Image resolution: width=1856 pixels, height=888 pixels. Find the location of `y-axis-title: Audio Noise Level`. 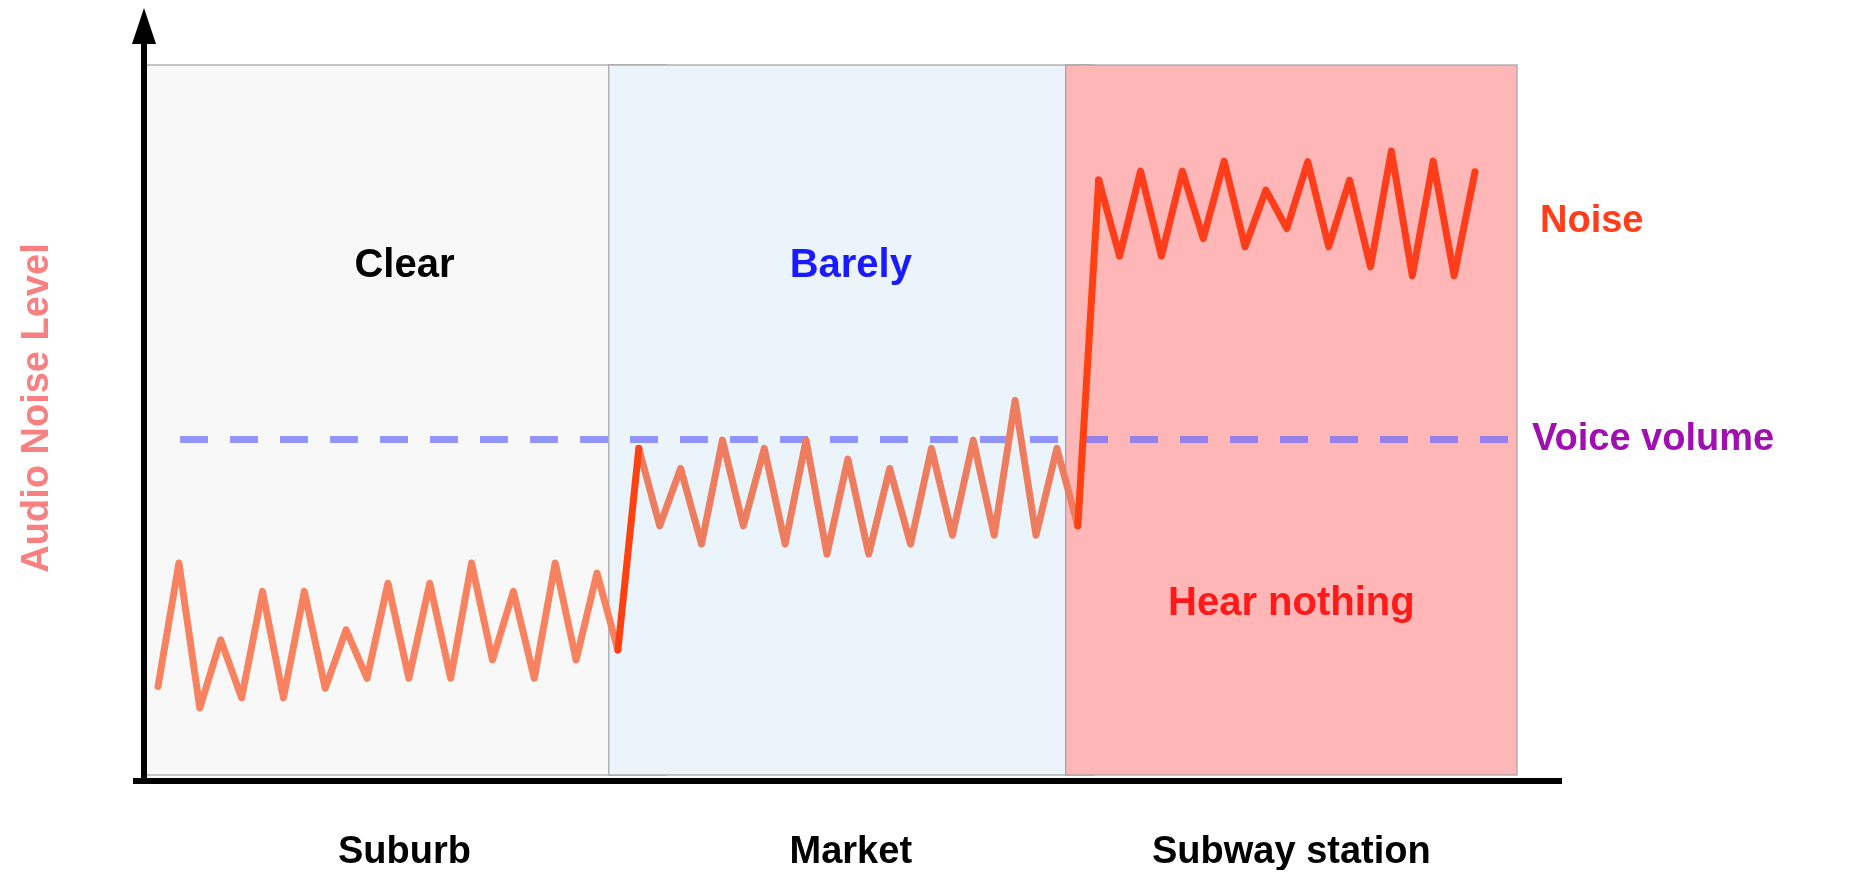

y-axis-title: Audio Noise Level is located at coordinates (35, 408).